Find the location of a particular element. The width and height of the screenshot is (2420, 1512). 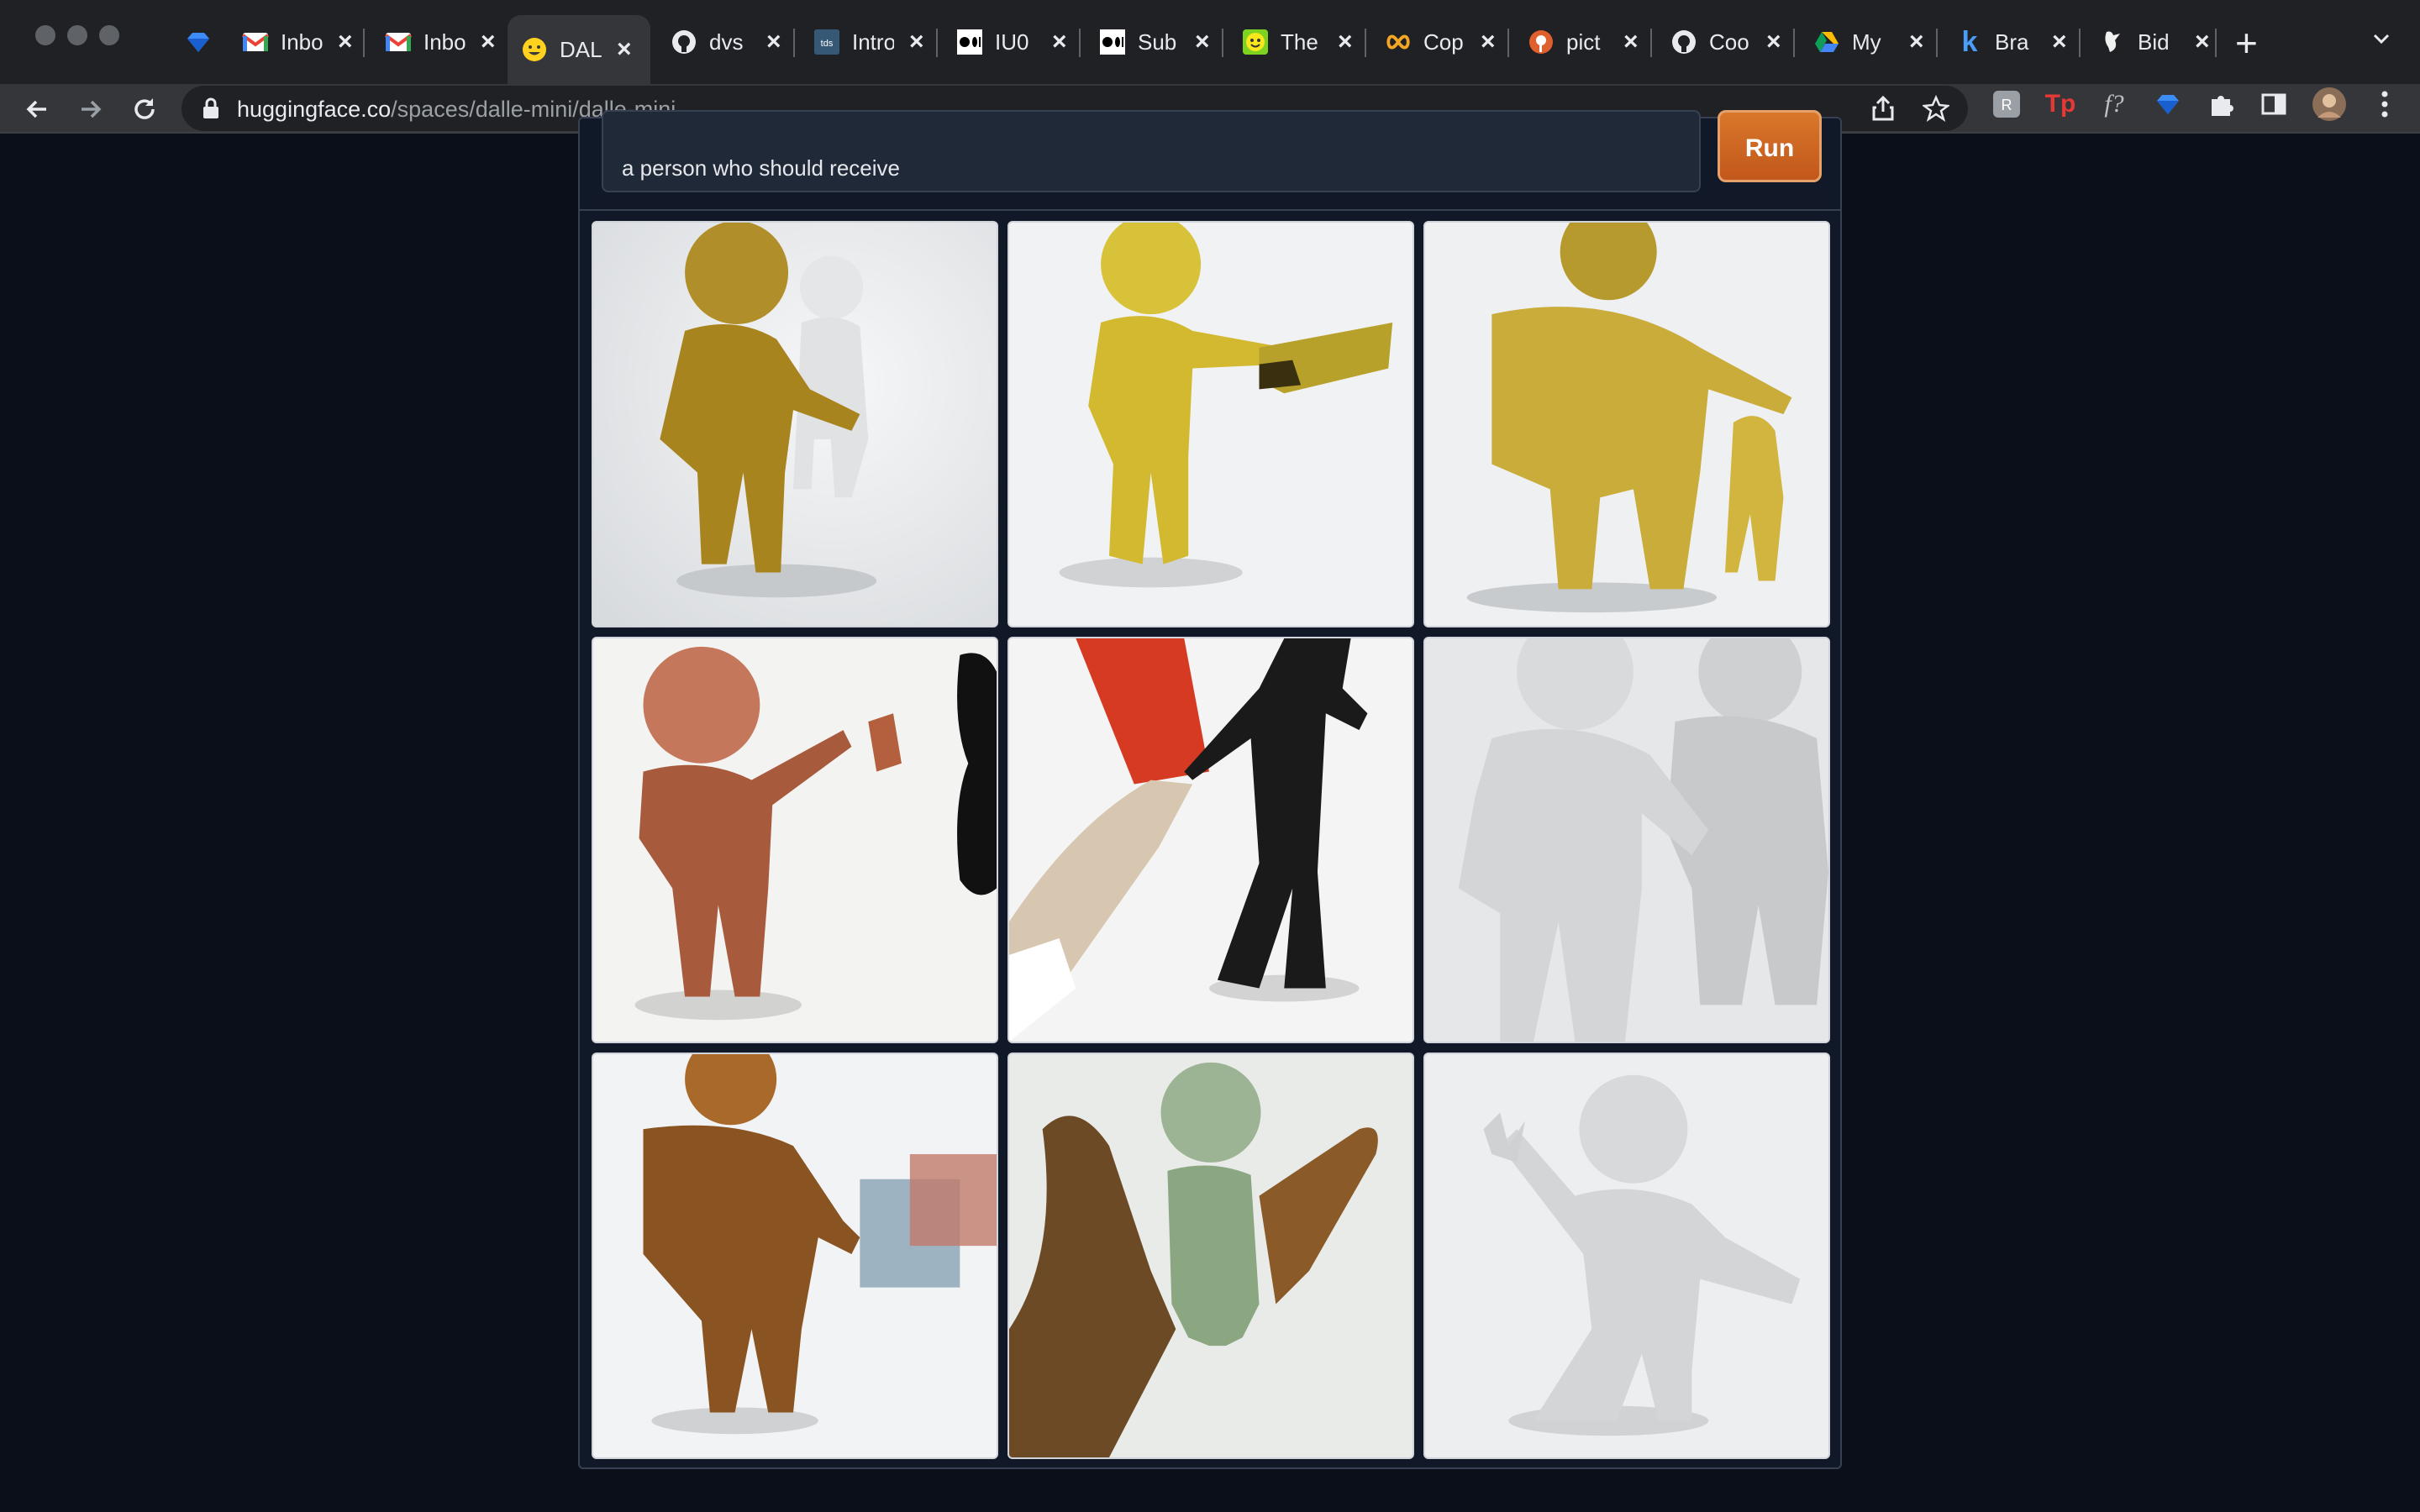

huggingface-icon is located at coordinates (534, 49).